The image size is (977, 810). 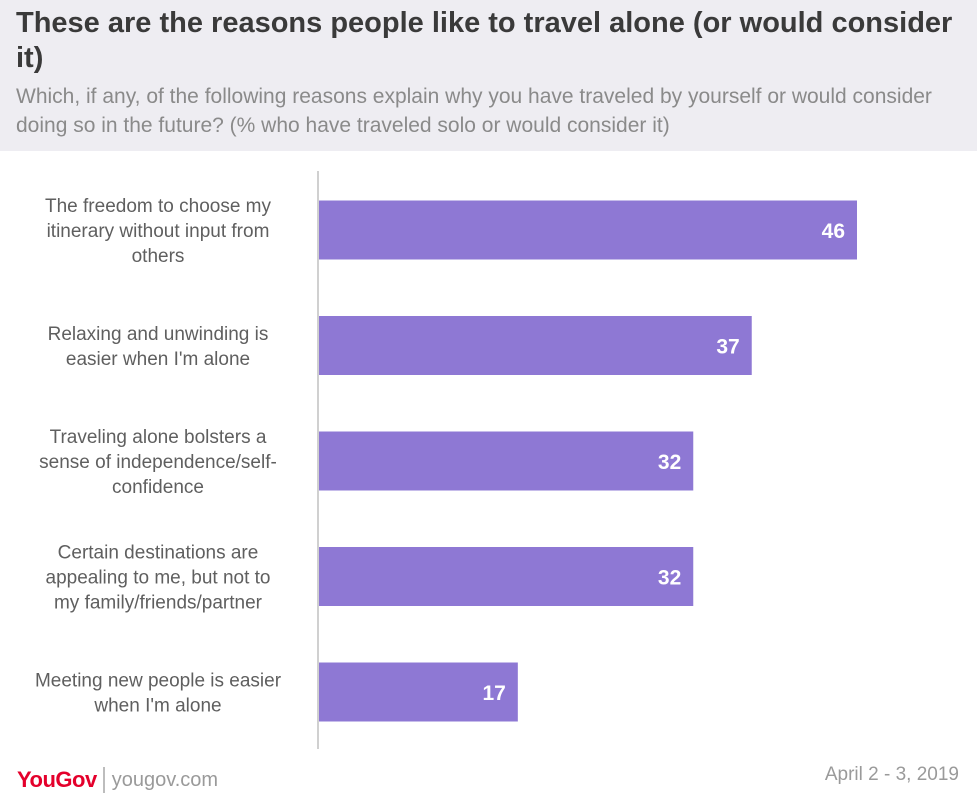 I want to click on category-label-line: appealing to me, but not to, so click(x=158, y=578).